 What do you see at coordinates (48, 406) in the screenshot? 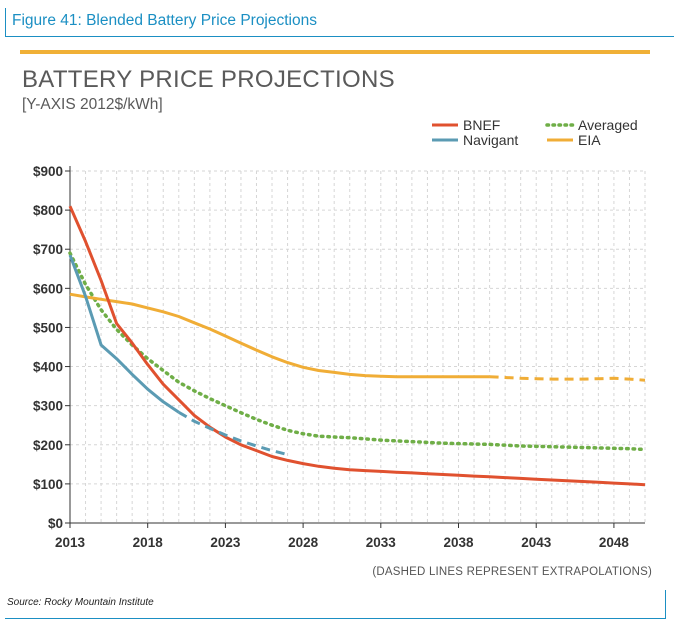
I see `y-tick-label: $300` at bounding box center [48, 406].